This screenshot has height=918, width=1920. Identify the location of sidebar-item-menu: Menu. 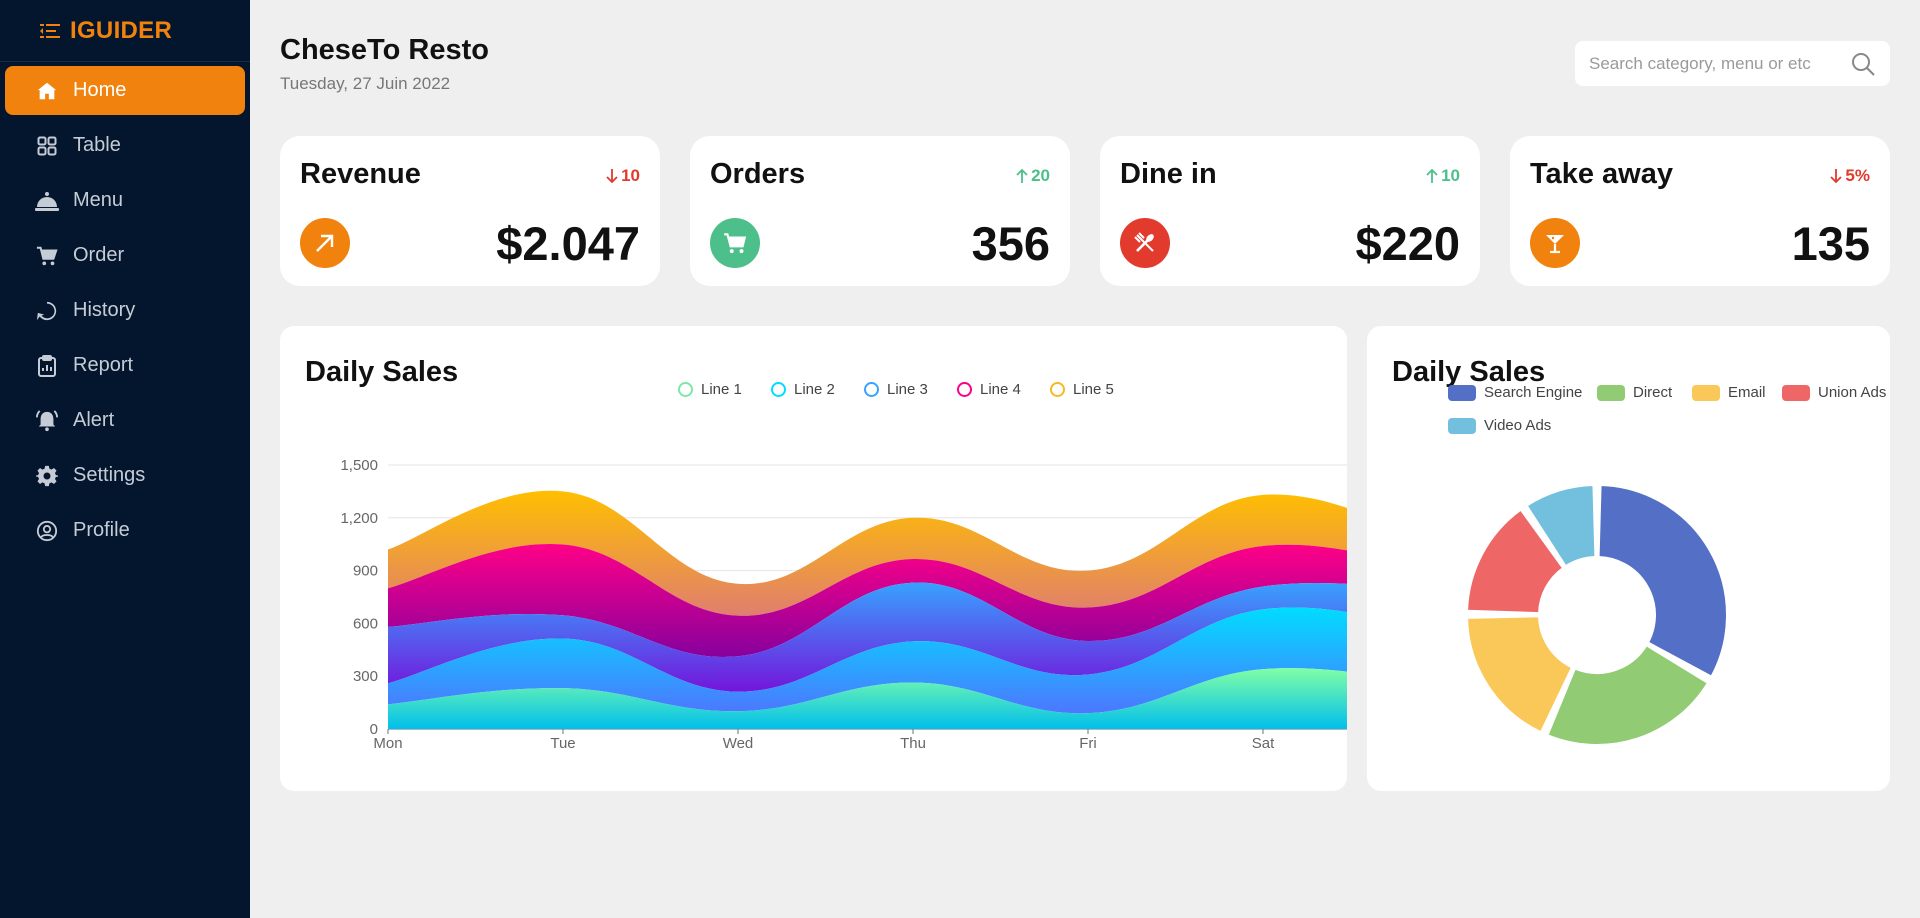
(125, 200).